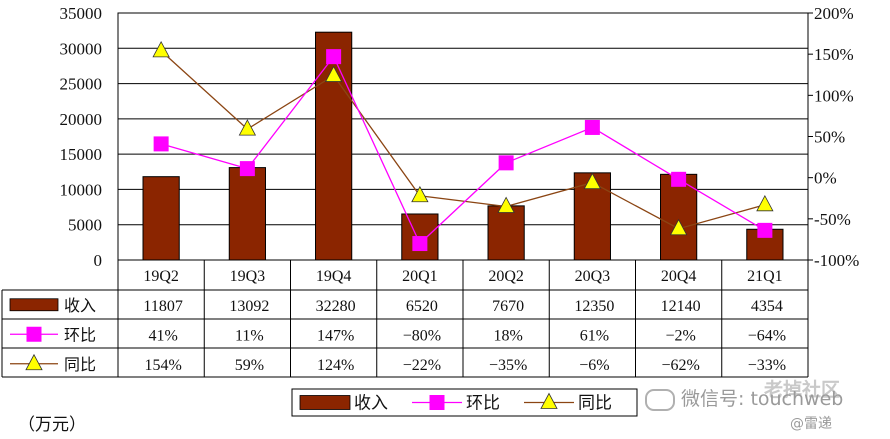  I want to click on left-tick-label: 35000, so click(81, 13).